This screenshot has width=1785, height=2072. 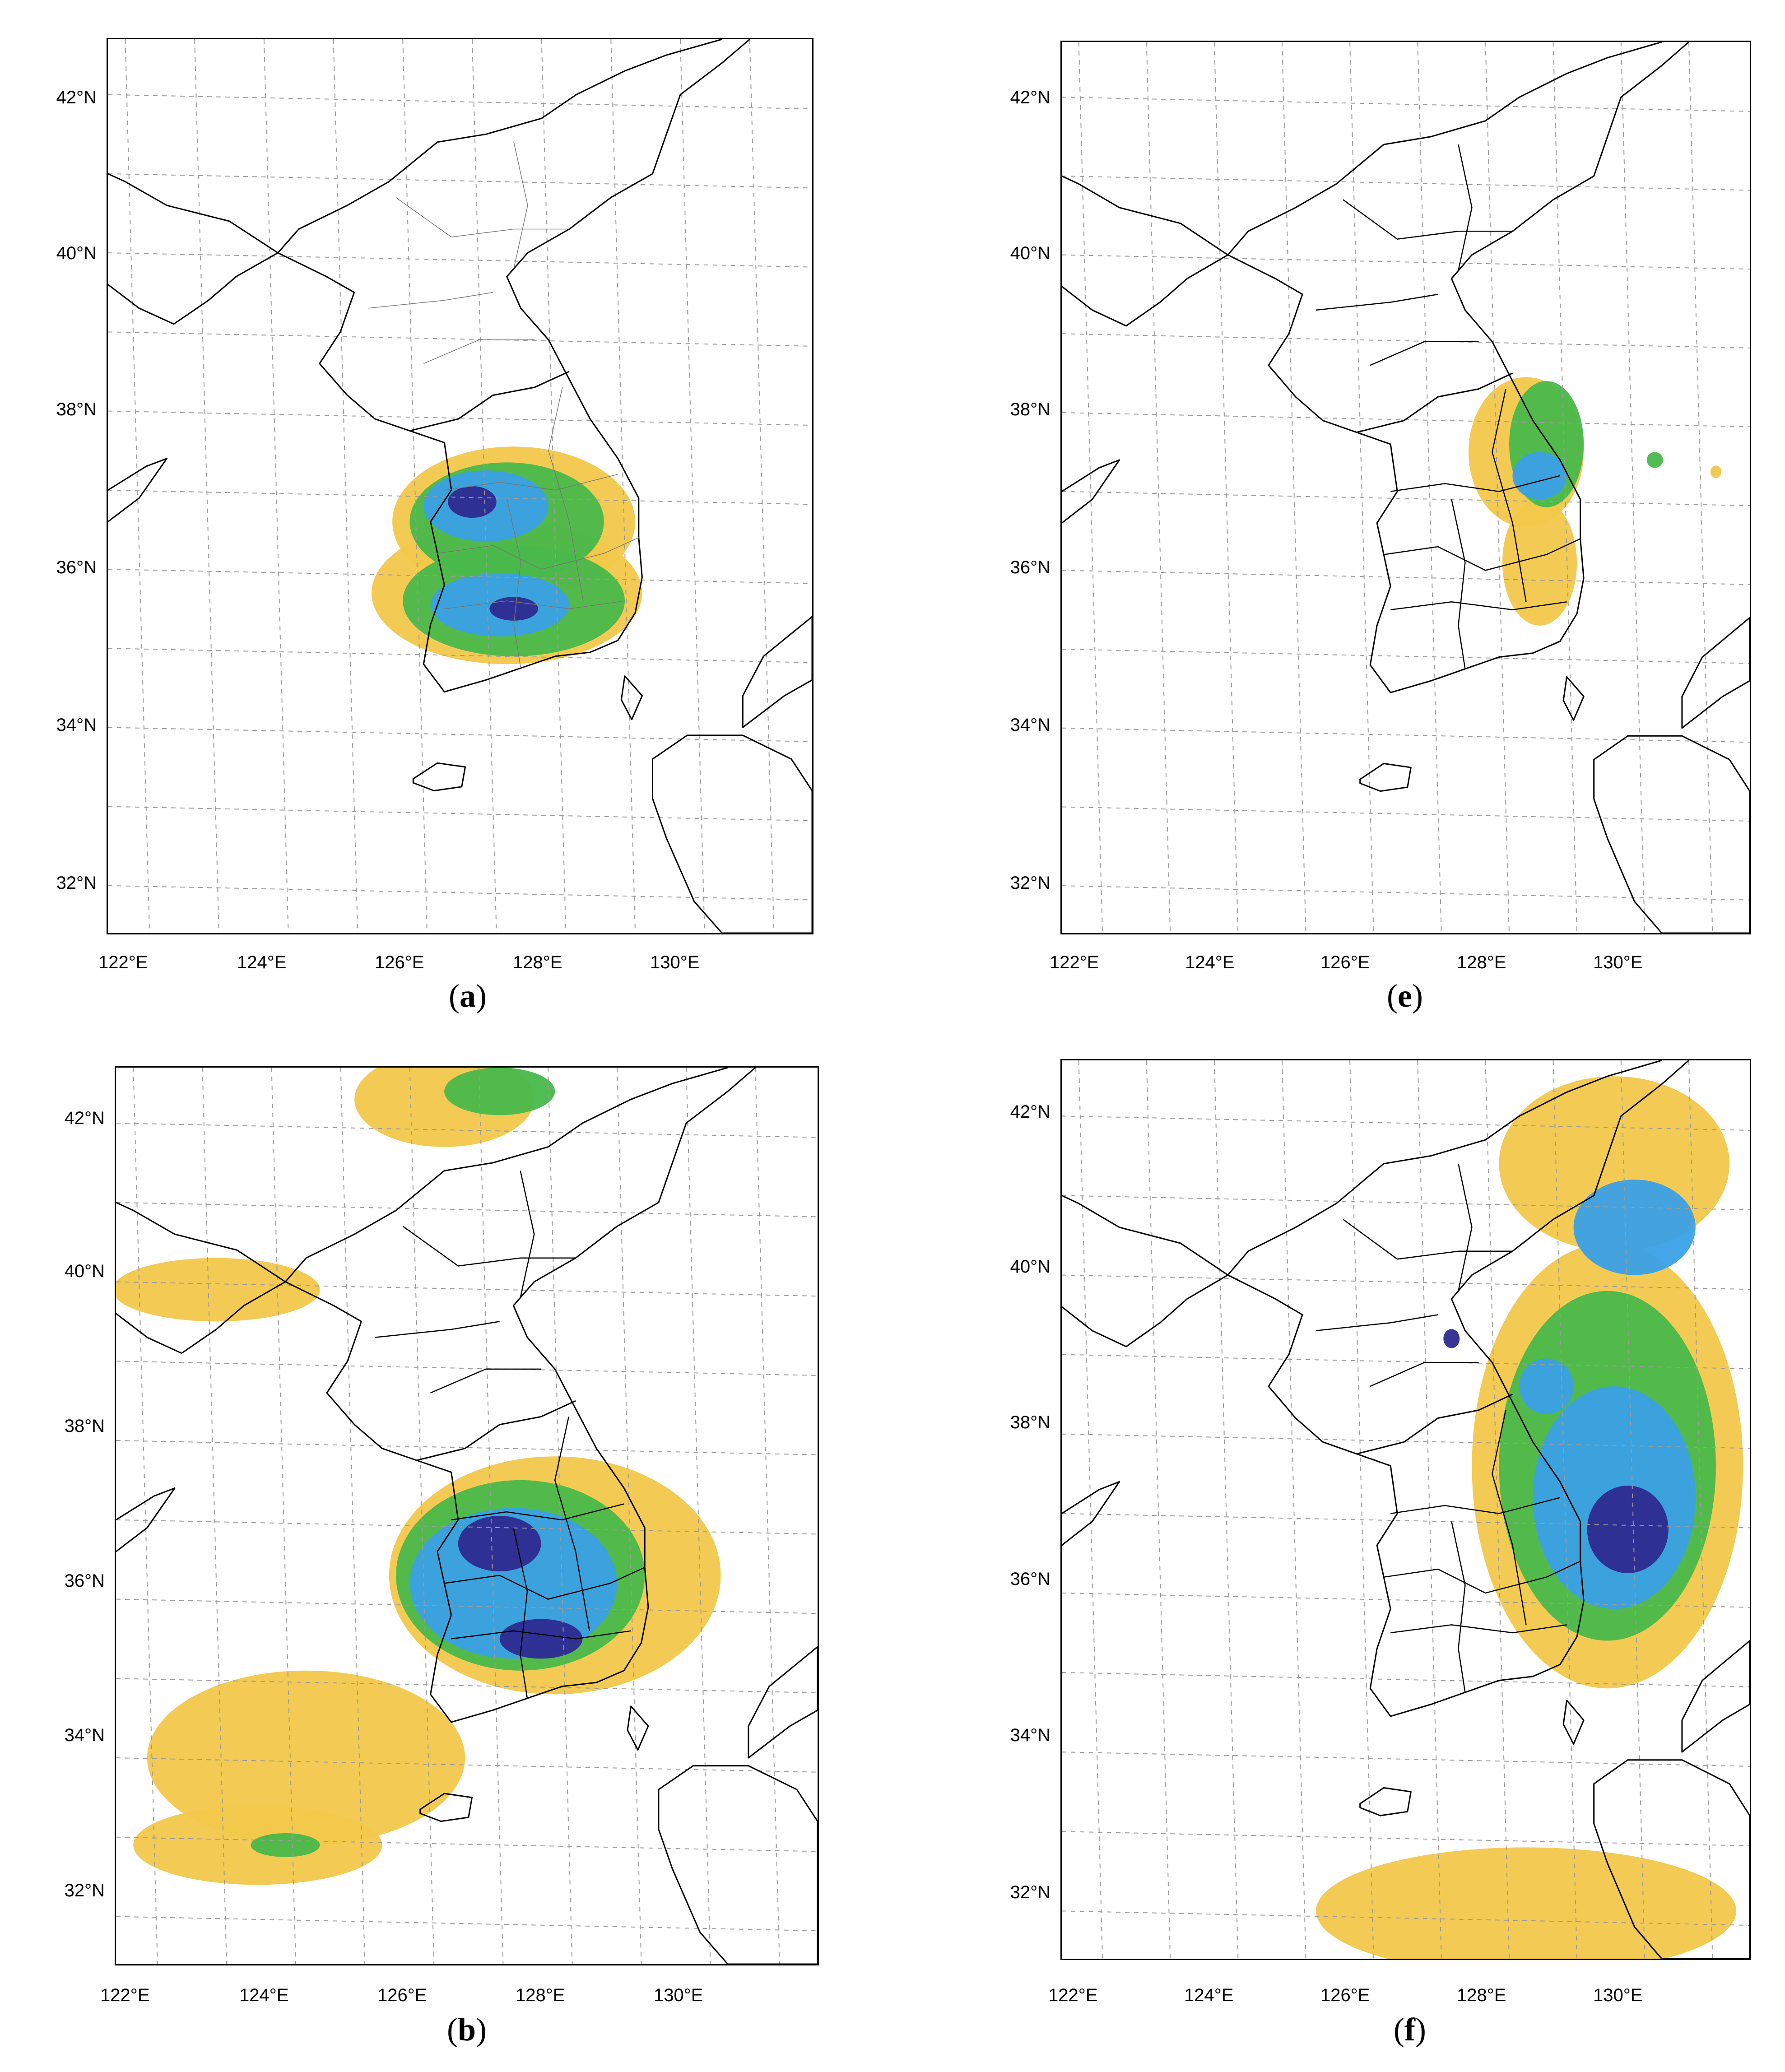 I want to click on liaodong-coastline, so click(x=201, y=1278).